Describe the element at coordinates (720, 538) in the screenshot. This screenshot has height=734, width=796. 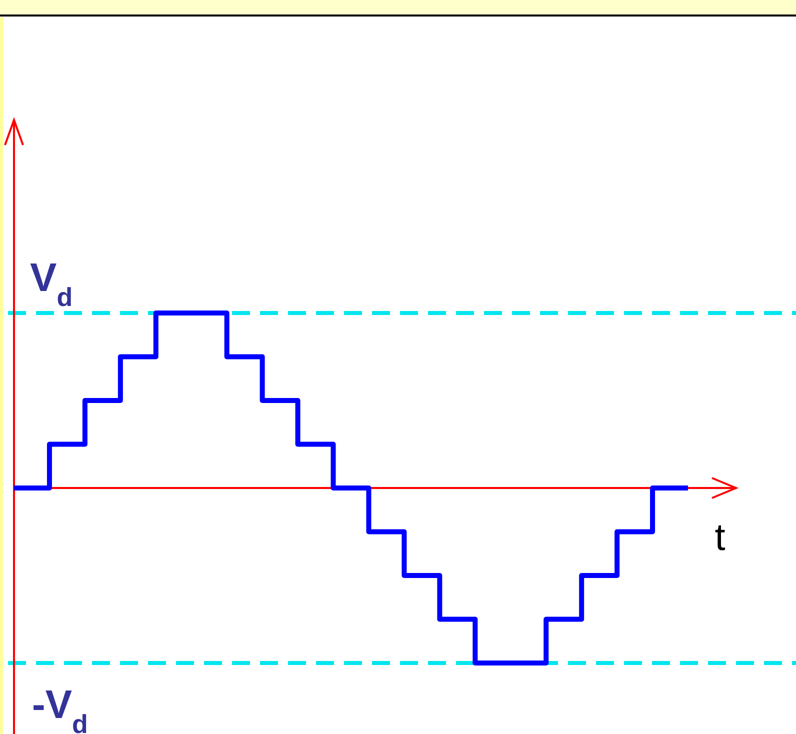
I see `x-axis-title: t` at that location.